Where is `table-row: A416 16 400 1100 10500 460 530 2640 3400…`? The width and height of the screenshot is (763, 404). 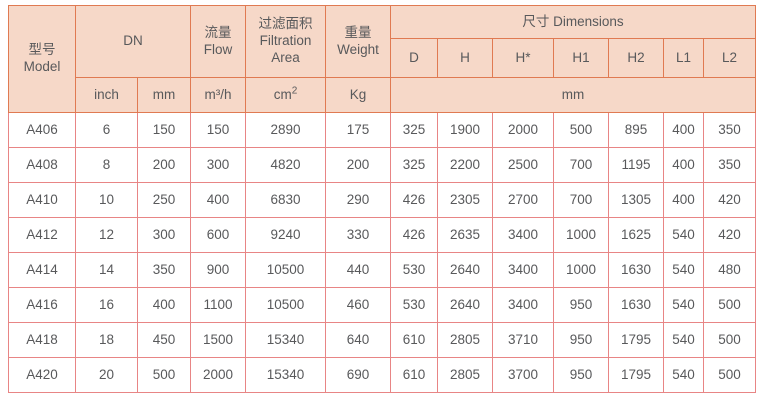 table-row: A416 16 400 1100 10500 460 530 2640 3400… is located at coordinates (382, 305).